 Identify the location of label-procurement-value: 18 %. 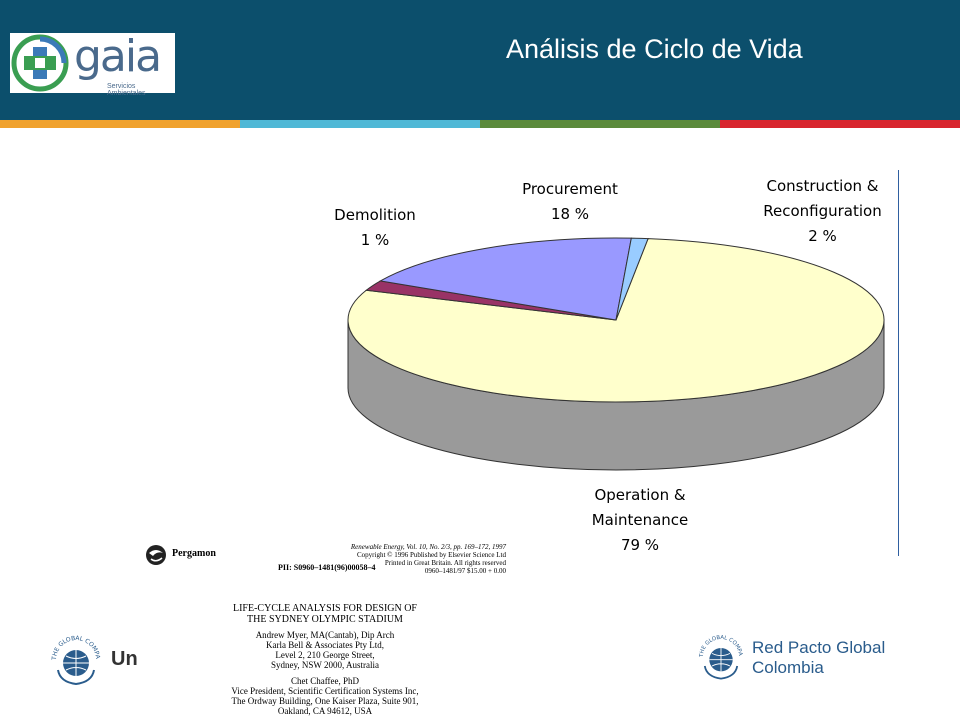
(570, 214).